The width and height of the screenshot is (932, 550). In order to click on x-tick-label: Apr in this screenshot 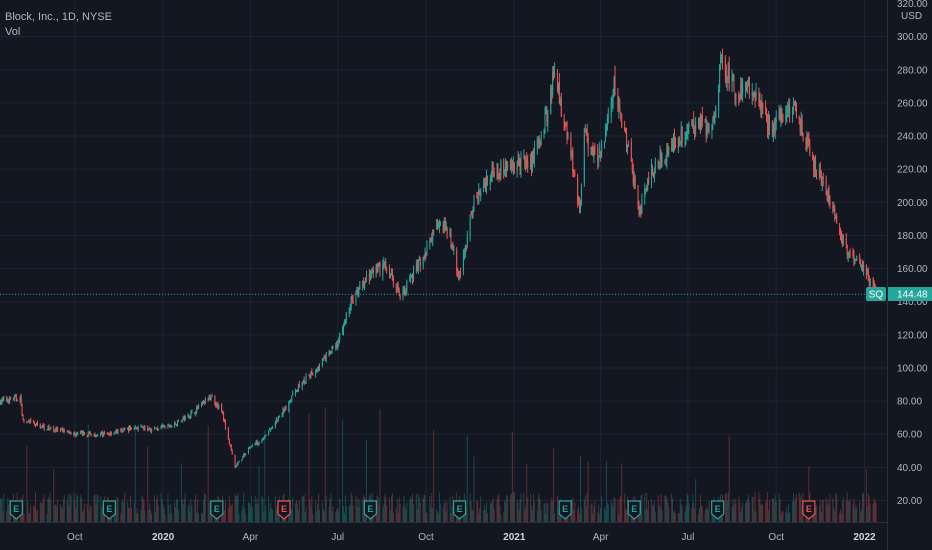, I will do `click(601, 537)`.